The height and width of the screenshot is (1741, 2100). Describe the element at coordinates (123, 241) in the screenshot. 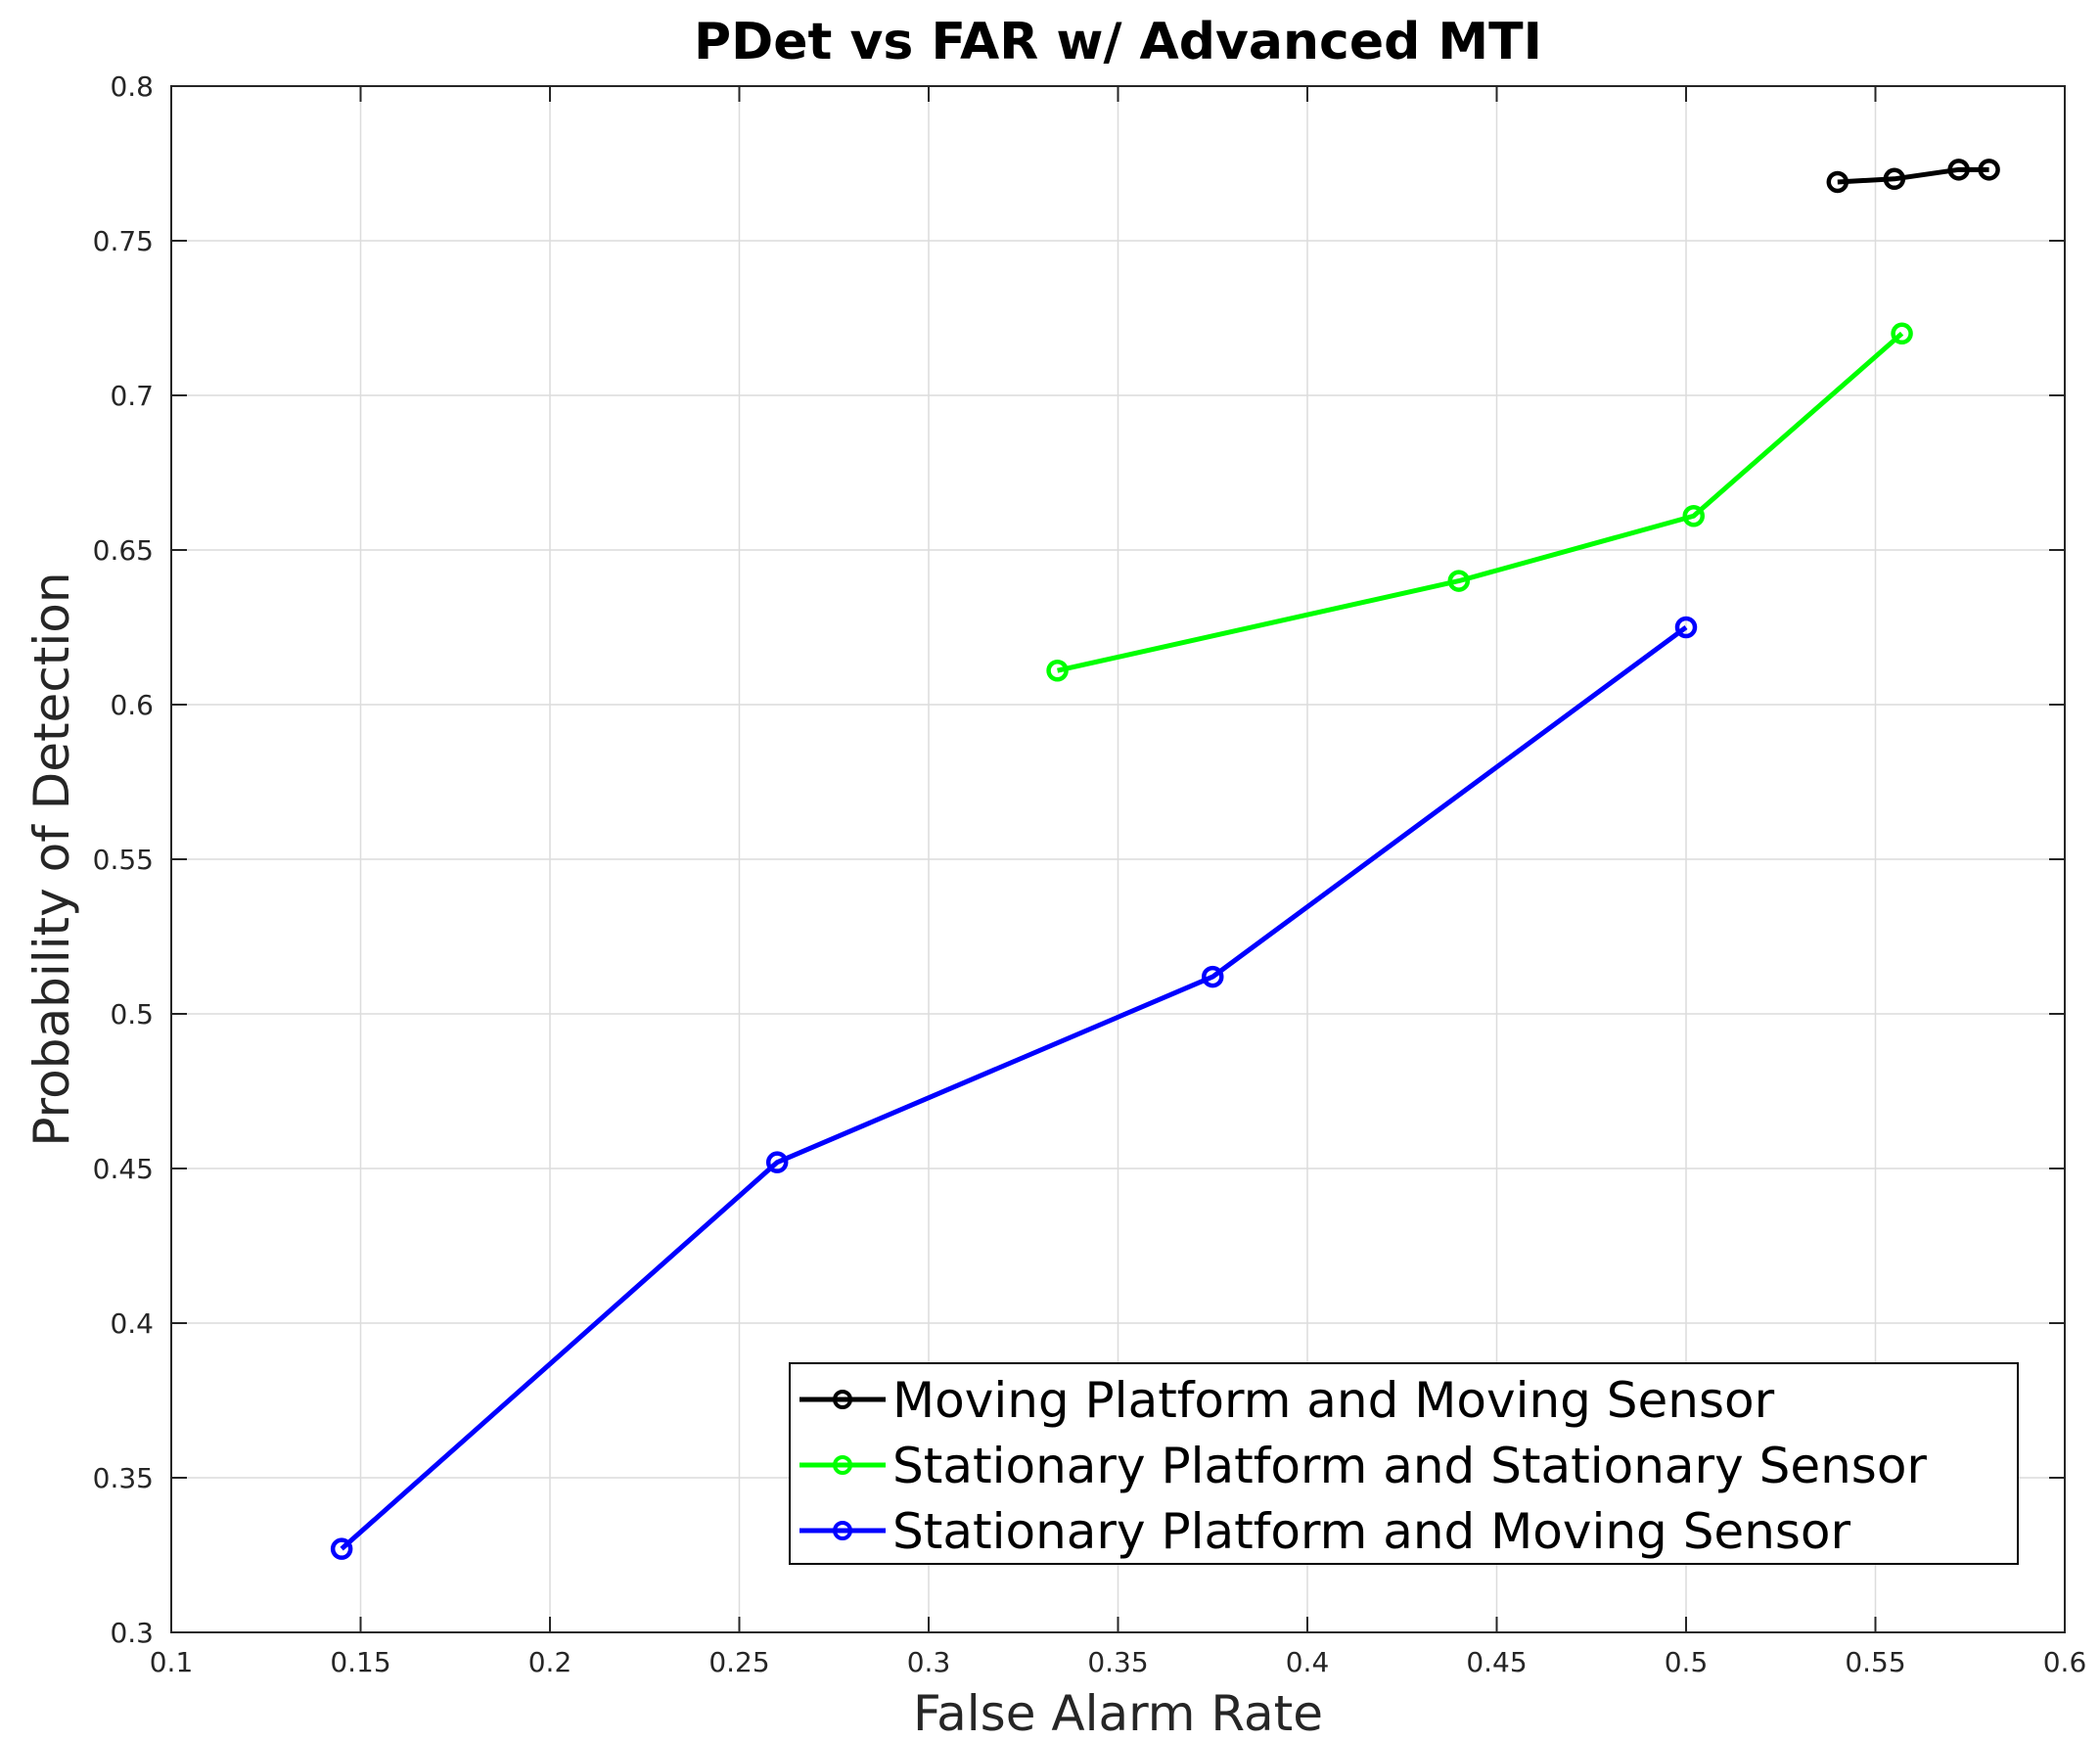

I see `y-tick-label: 0.75` at that location.